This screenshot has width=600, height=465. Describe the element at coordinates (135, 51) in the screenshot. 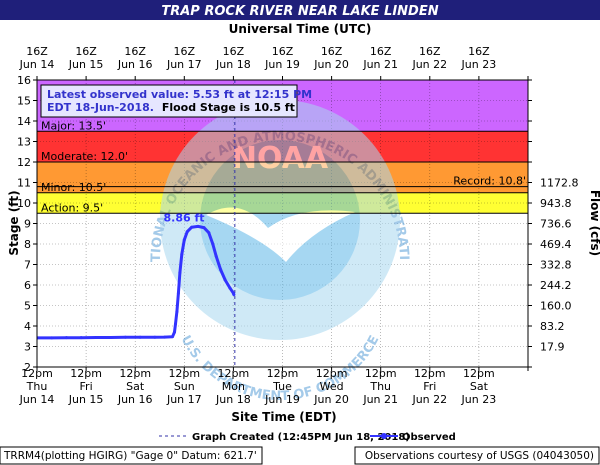

I see `top-tick-time-2: 16Z` at that location.